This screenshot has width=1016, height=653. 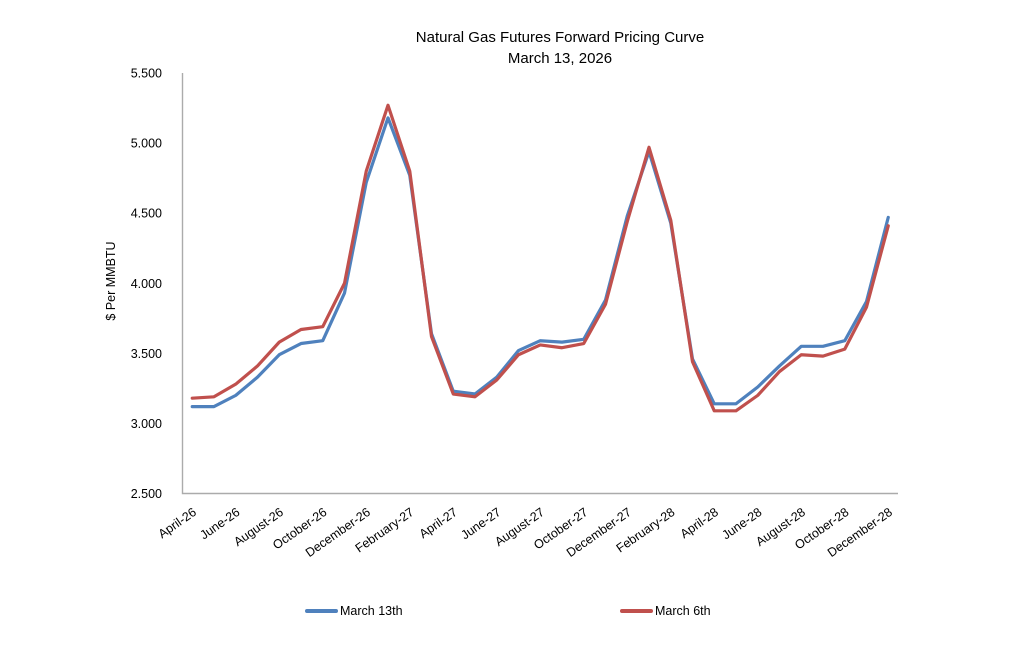 What do you see at coordinates (146, 214) in the screenshot?
I see `y-tick-label: 4.500` at bounding box center [146, 214].